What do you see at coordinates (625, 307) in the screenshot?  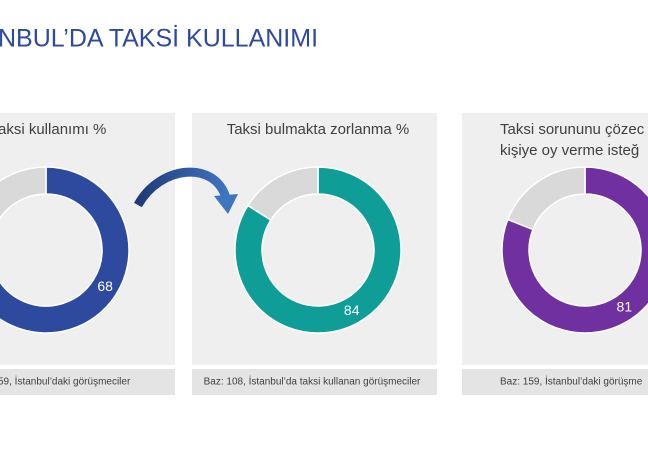 I see `data-label: 81` at bounding box center [625, 307].